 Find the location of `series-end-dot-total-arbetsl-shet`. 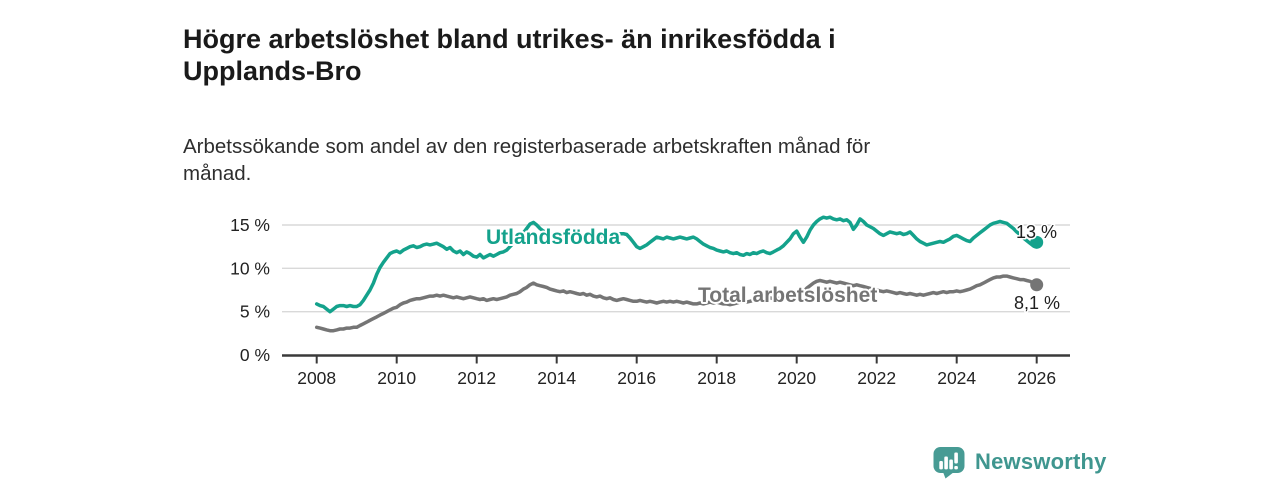

series-end-dot-total-arbetsl-shet is located at coordinates (1037, 285).